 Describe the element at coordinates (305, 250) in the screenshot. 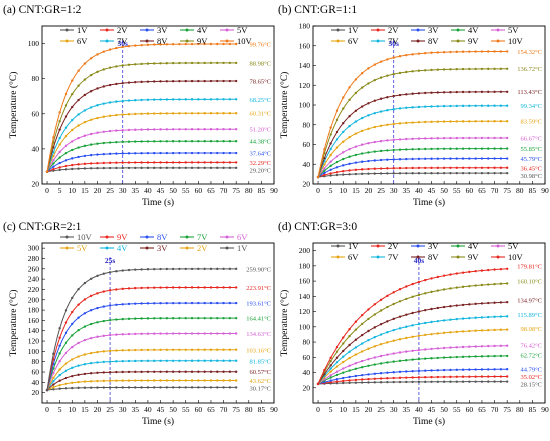

I see `y-tick-label: 200` at that location.